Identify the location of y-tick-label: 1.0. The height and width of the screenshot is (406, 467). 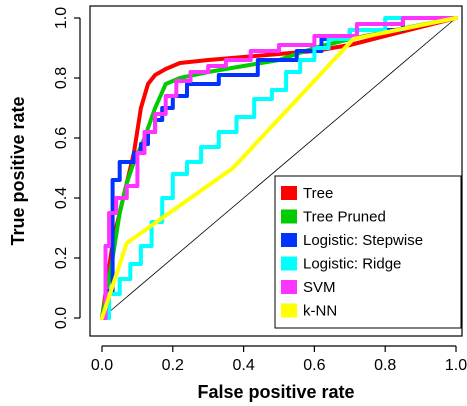
(61, 18).